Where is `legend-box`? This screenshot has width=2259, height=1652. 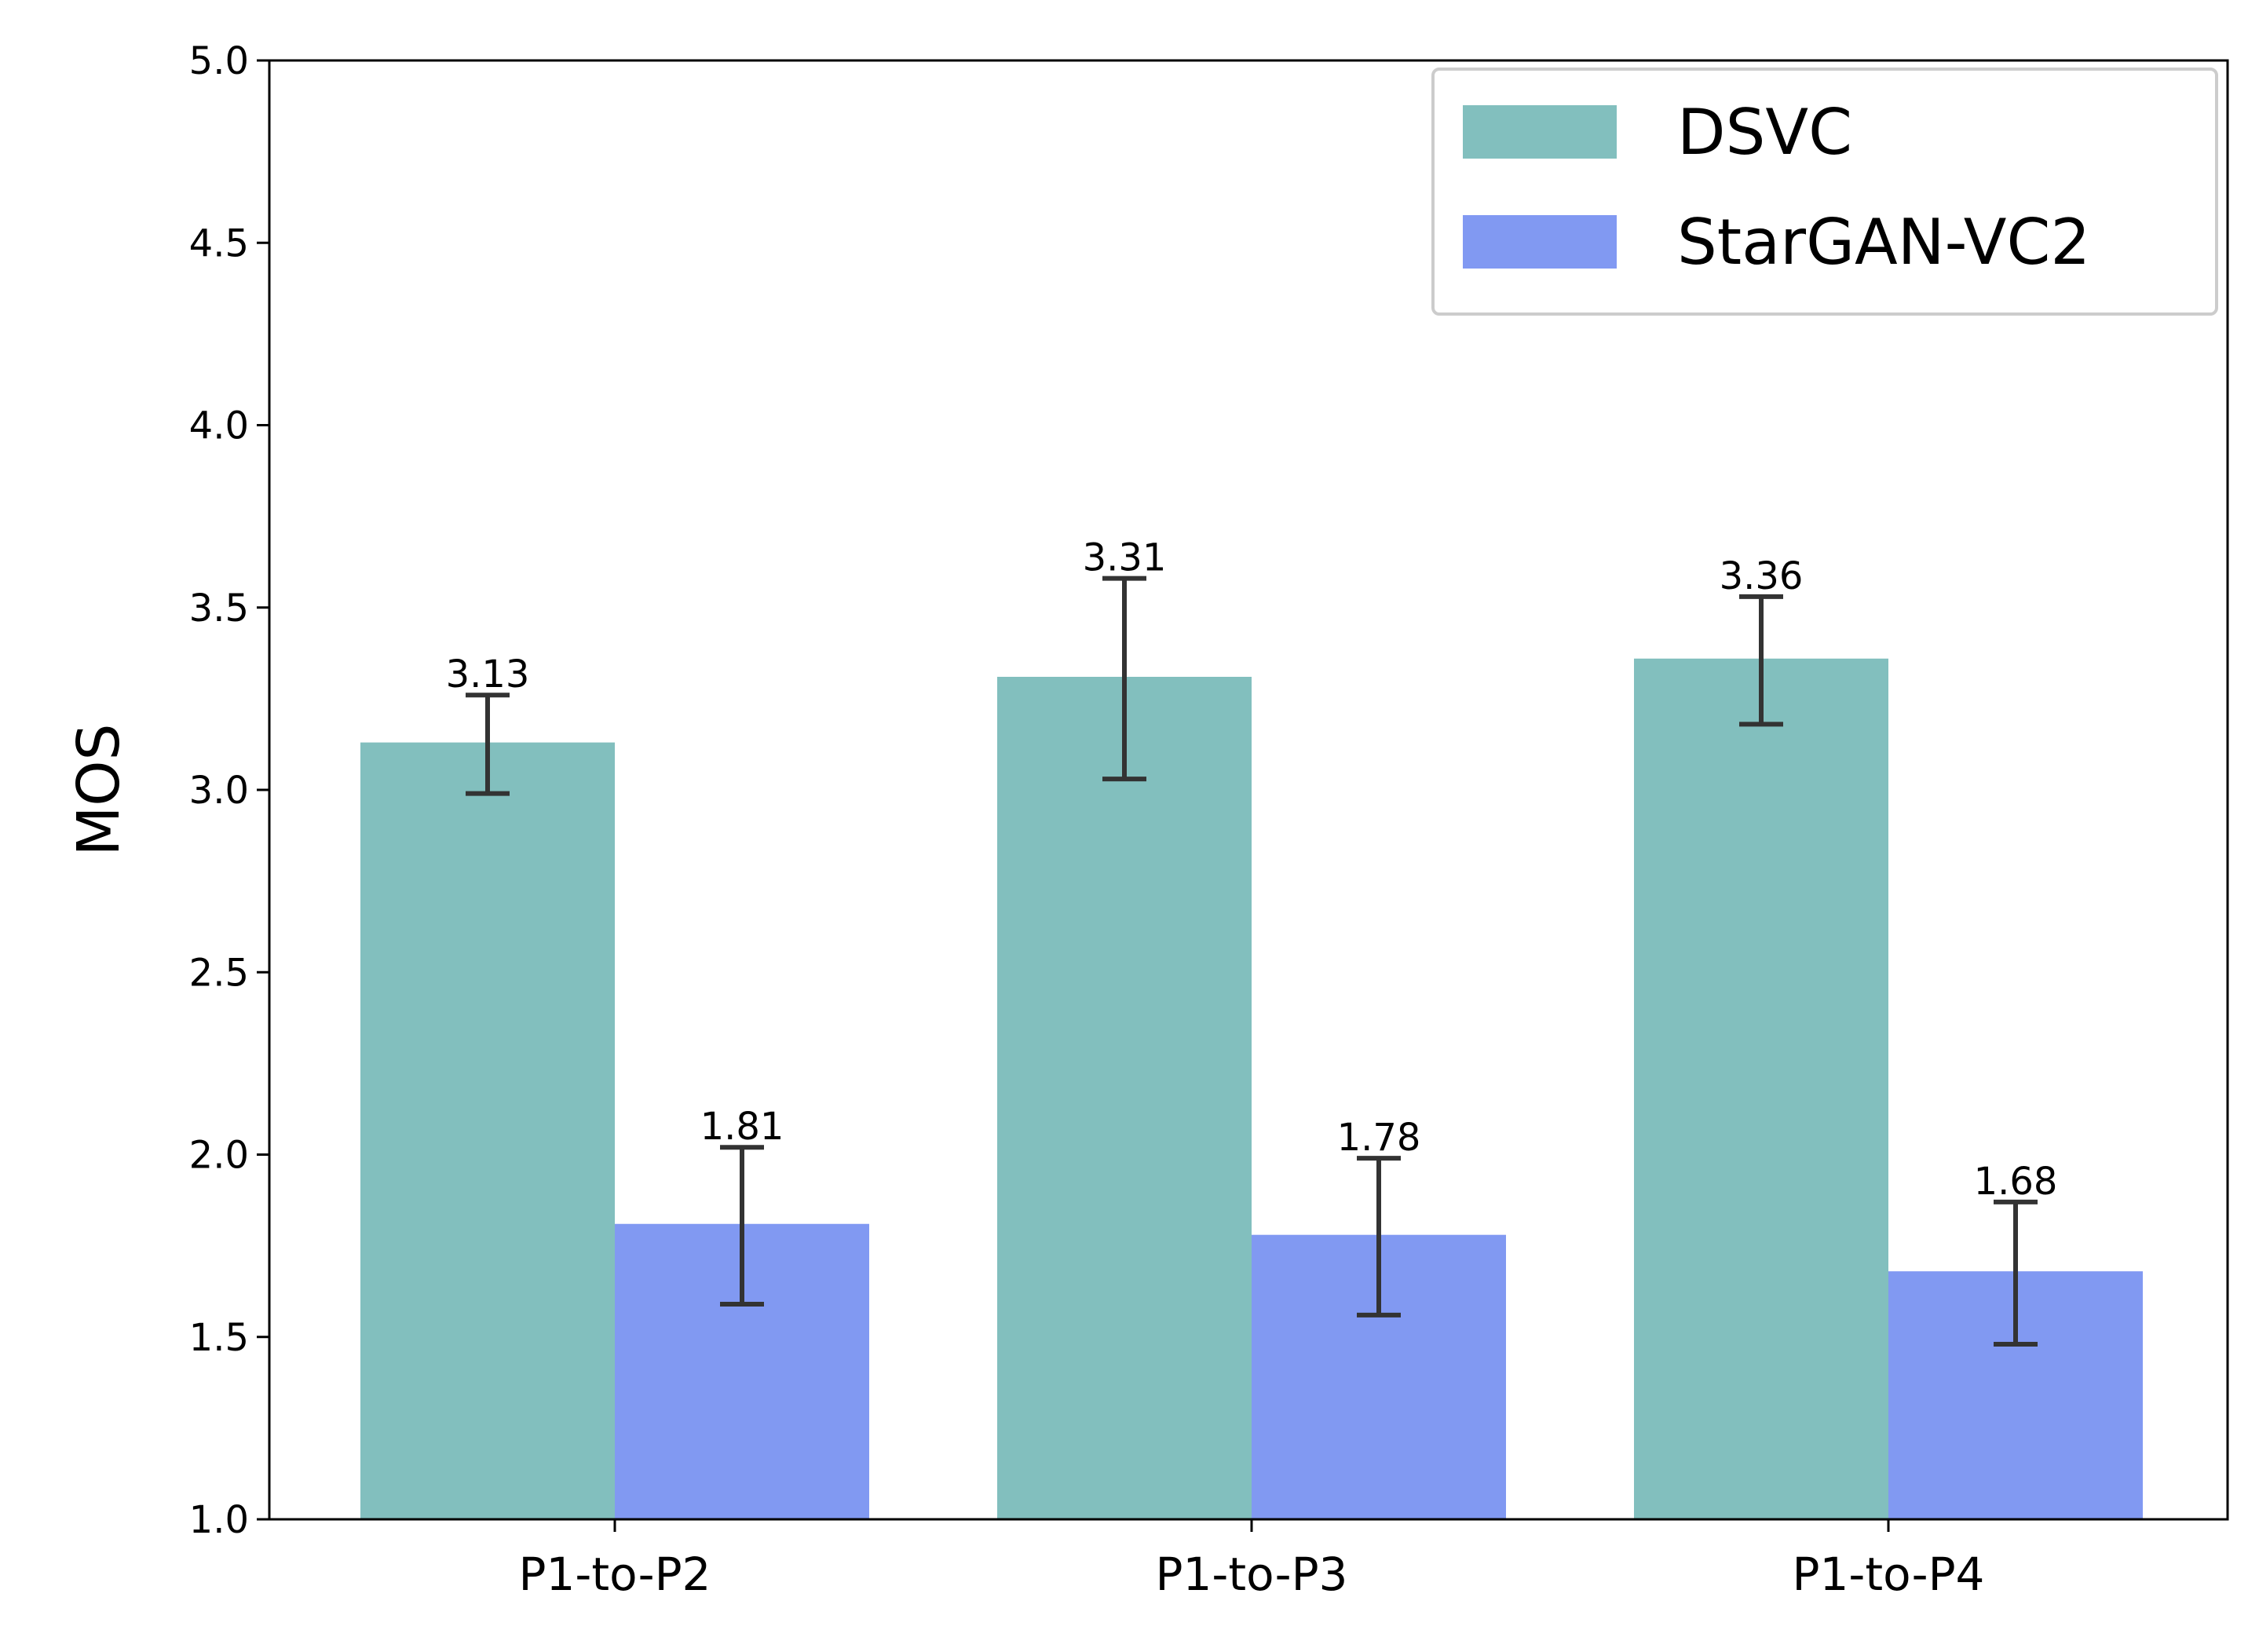
legend-box is located at coordinates (1825, 192).